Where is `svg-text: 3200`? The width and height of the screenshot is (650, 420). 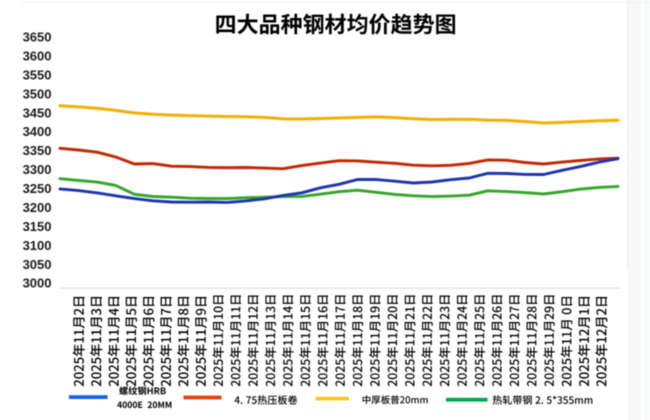
svg-text: 3200 is located at coordinates (37, 207).